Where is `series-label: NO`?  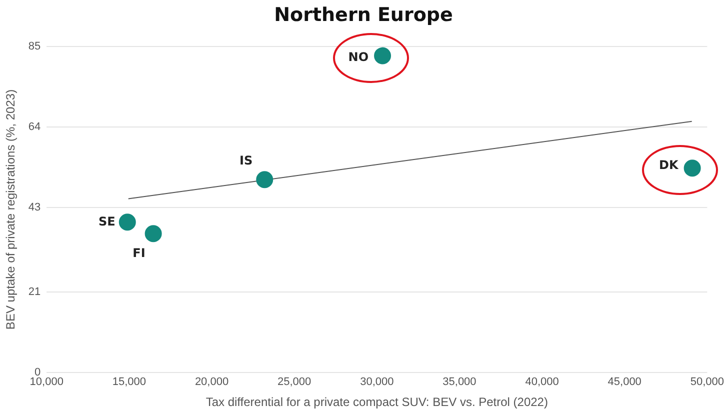 series-label: NO is located at coordinates (358, 57).